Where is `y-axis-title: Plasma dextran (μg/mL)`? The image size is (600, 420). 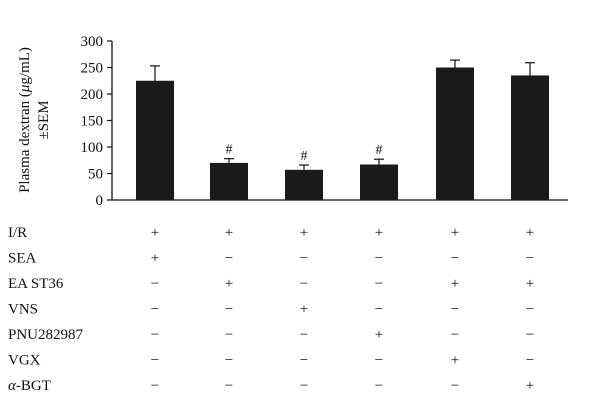 y-axis-title: Plasma dextran (μg/mL) is located at coordinates (25, 120).